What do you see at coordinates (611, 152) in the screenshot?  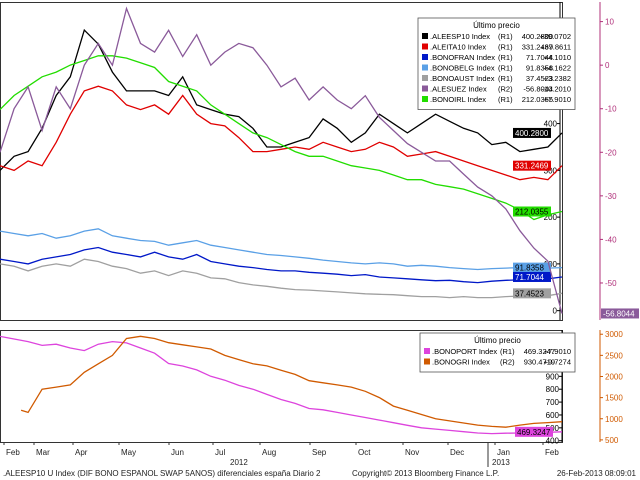 I see `r2-tick-label: -20` at bounding box center [611, 152].